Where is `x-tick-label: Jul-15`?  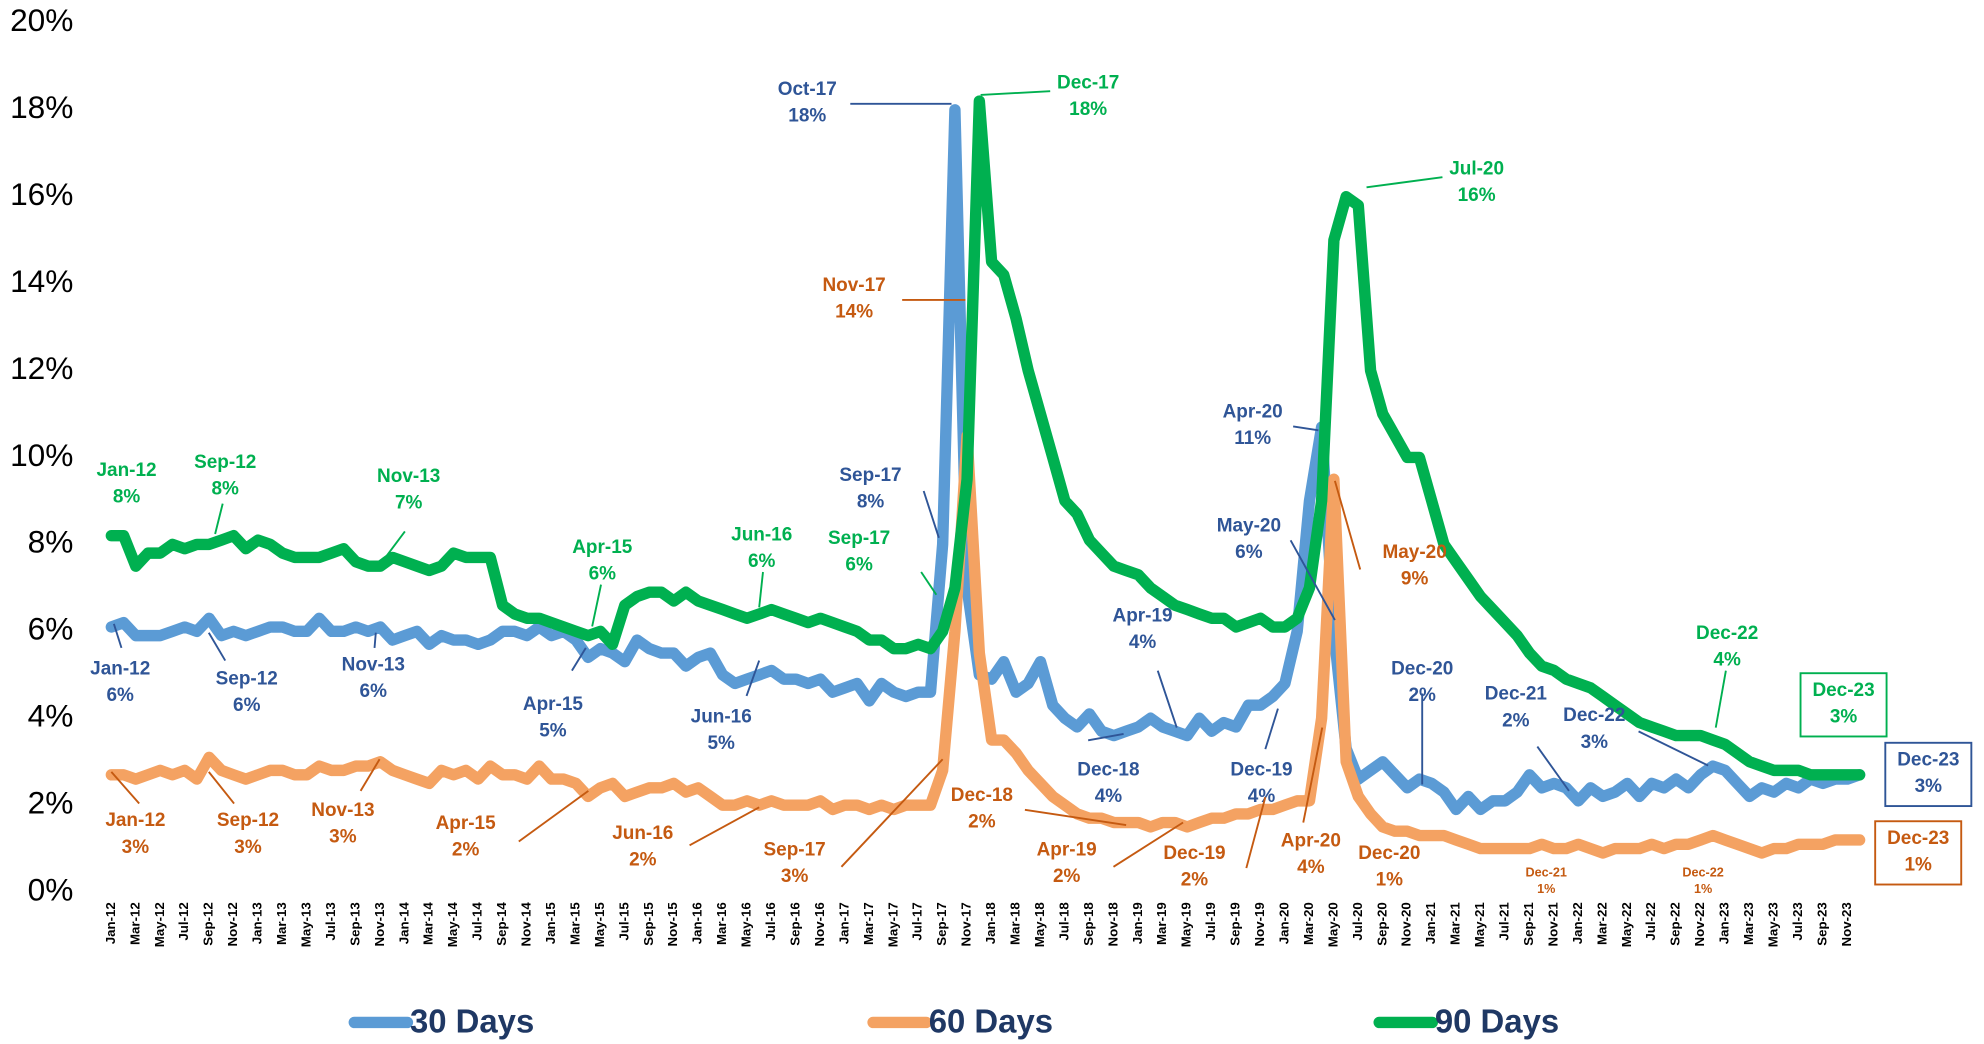 x-tick-label: Jul-15 is located at coordinates (623, 921).